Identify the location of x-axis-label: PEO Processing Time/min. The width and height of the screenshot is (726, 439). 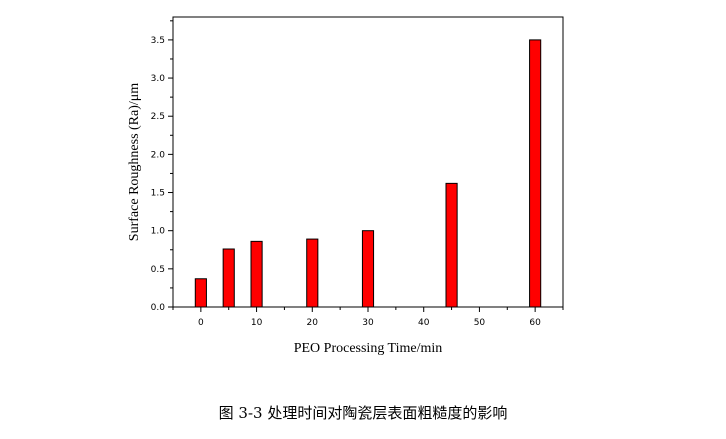
(368, 348).